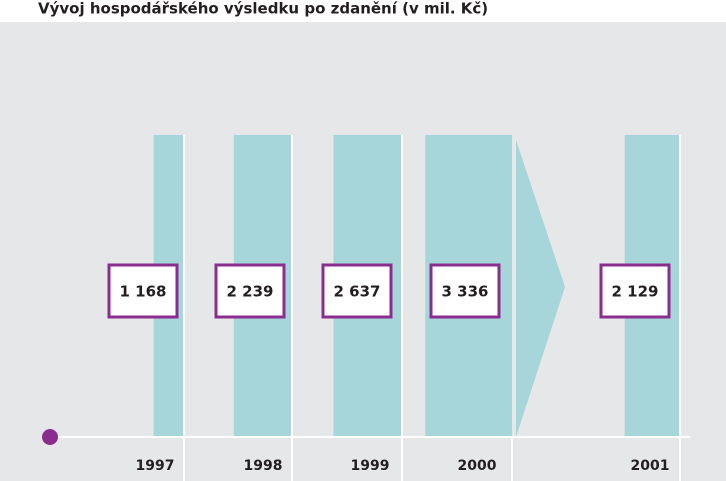  I want to click on origin-dot, so click(50, 437).